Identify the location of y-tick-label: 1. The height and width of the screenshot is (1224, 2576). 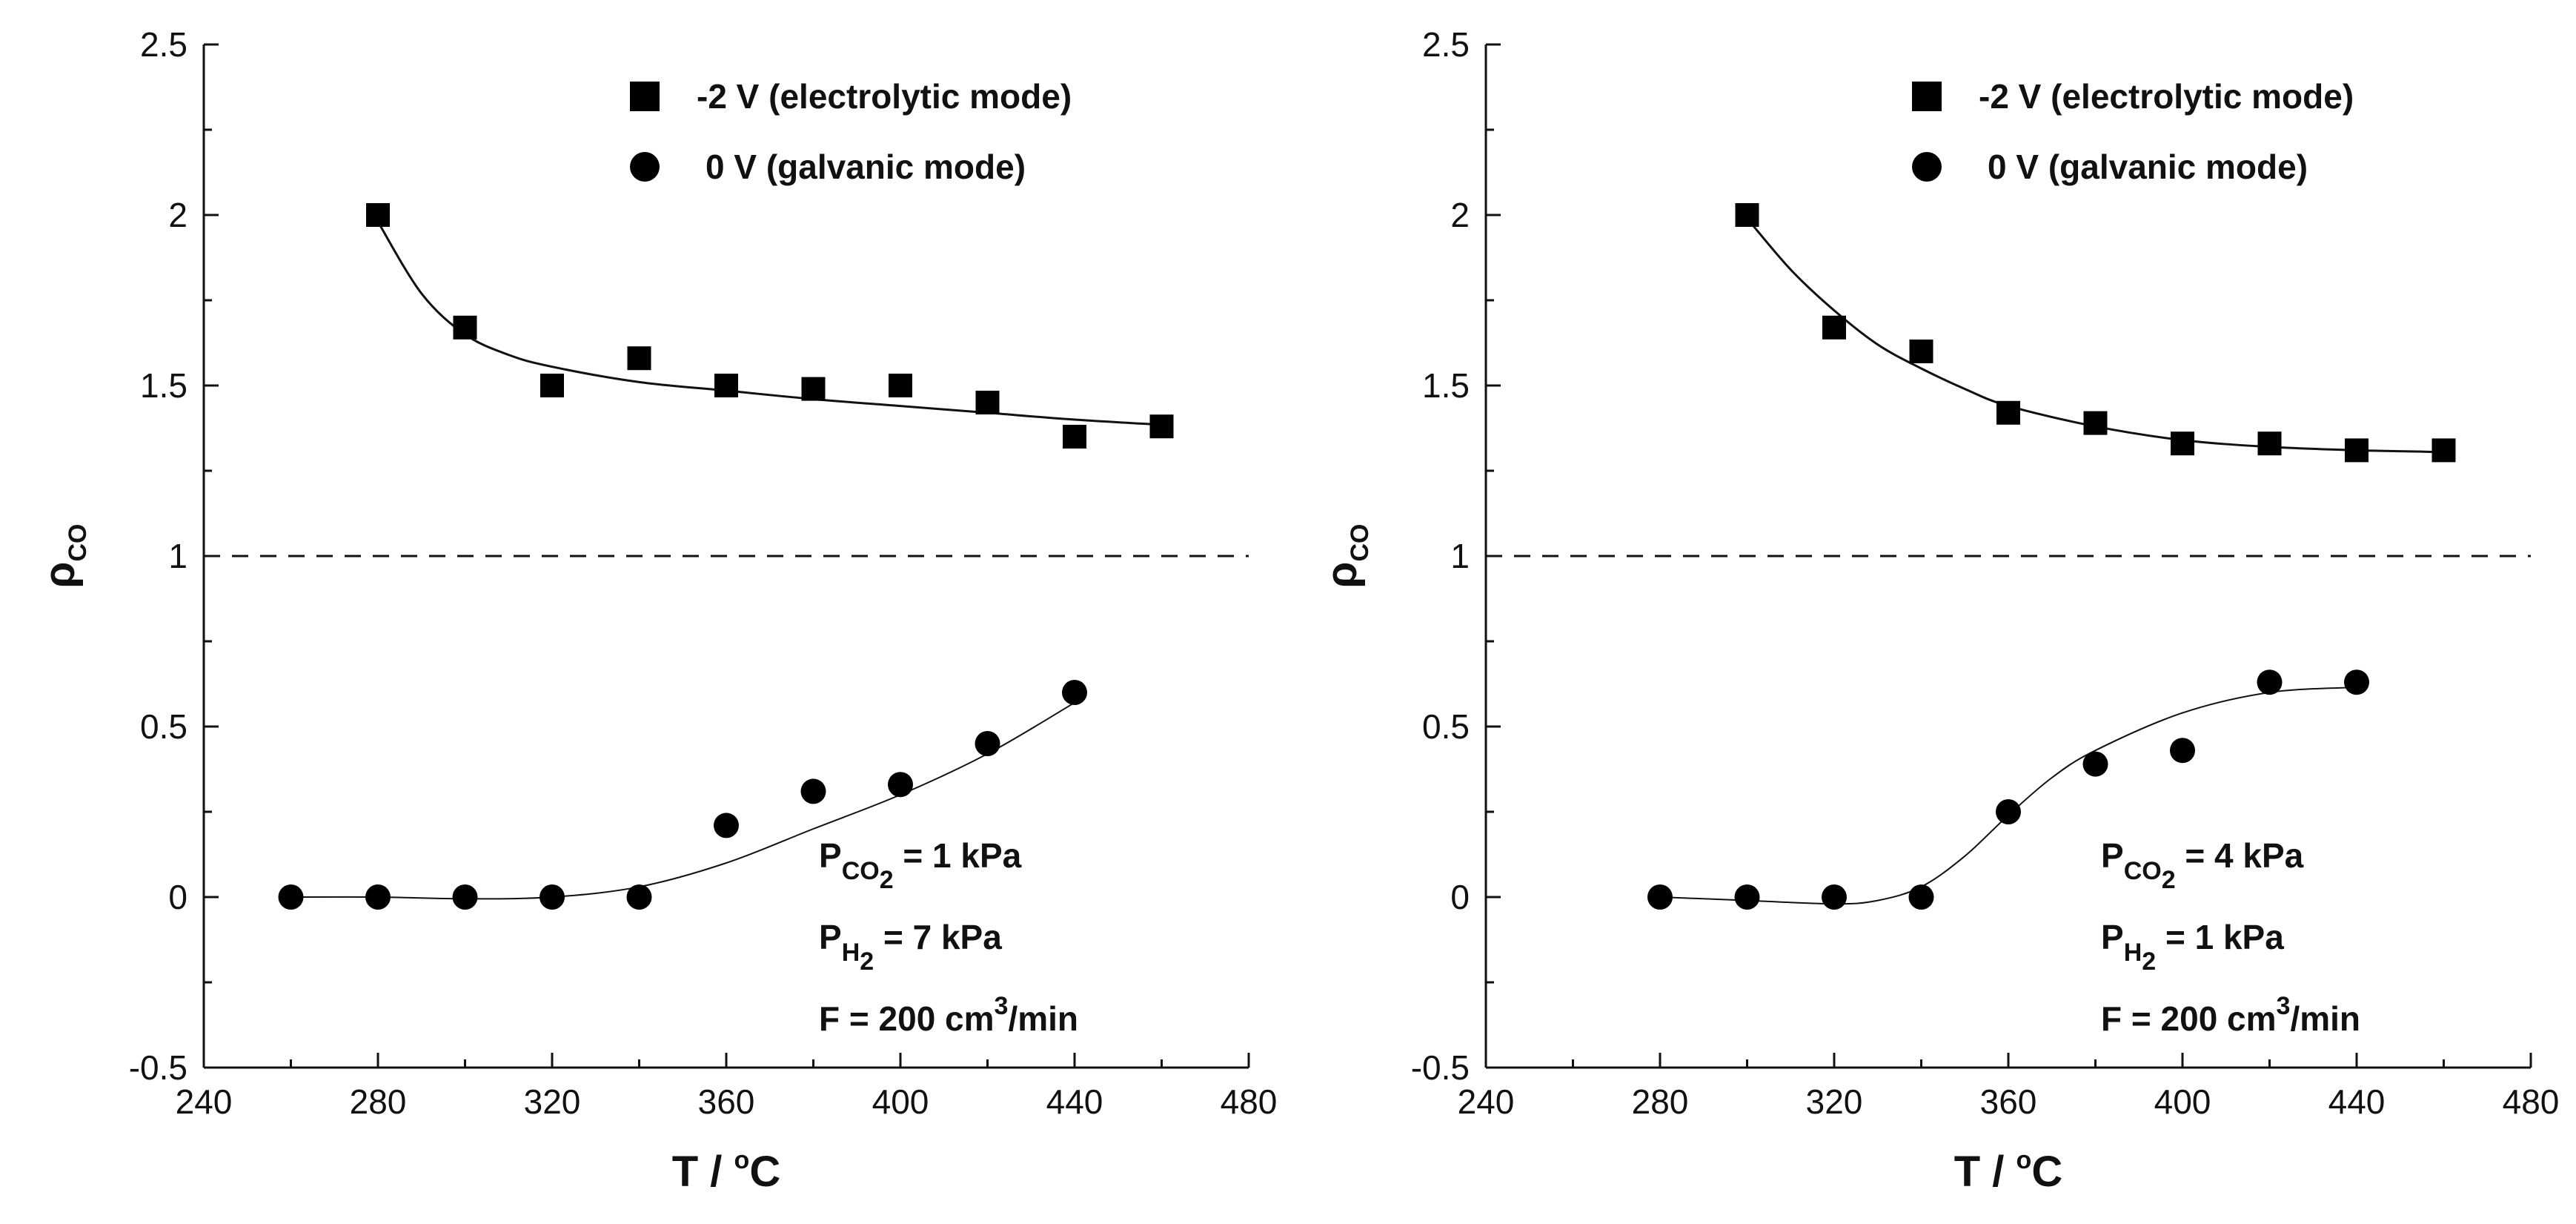
(1460, 556).